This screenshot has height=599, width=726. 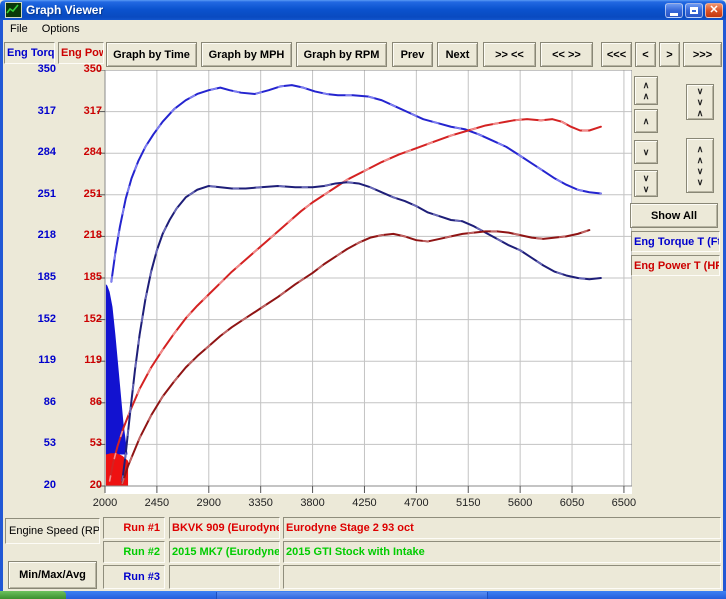 What do you see at coordinates (92, 277) in the screenshot?
I see `power-axis-tick-label: 185` at bounding box center [92, 277].